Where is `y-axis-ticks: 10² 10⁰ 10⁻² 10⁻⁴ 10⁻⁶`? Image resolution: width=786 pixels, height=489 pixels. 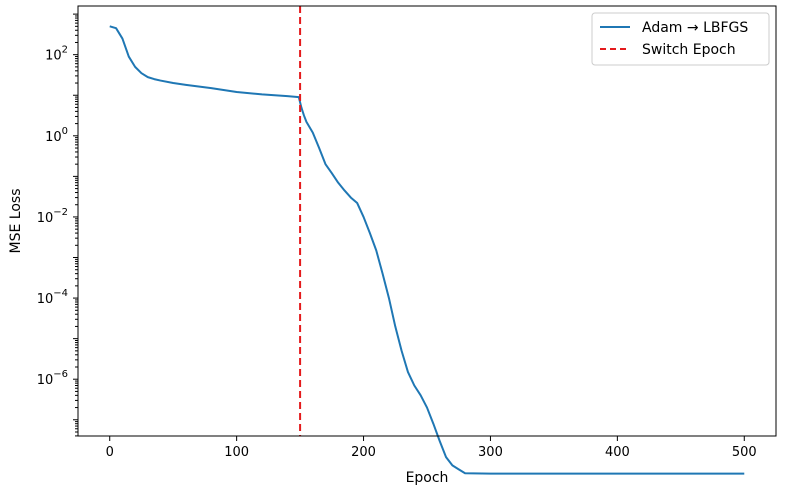
y-axis-ticks: 10² 10⁰ 10⁻² 10⁻⁴ 10⁻⁶ is located at coordinates (57, 225).